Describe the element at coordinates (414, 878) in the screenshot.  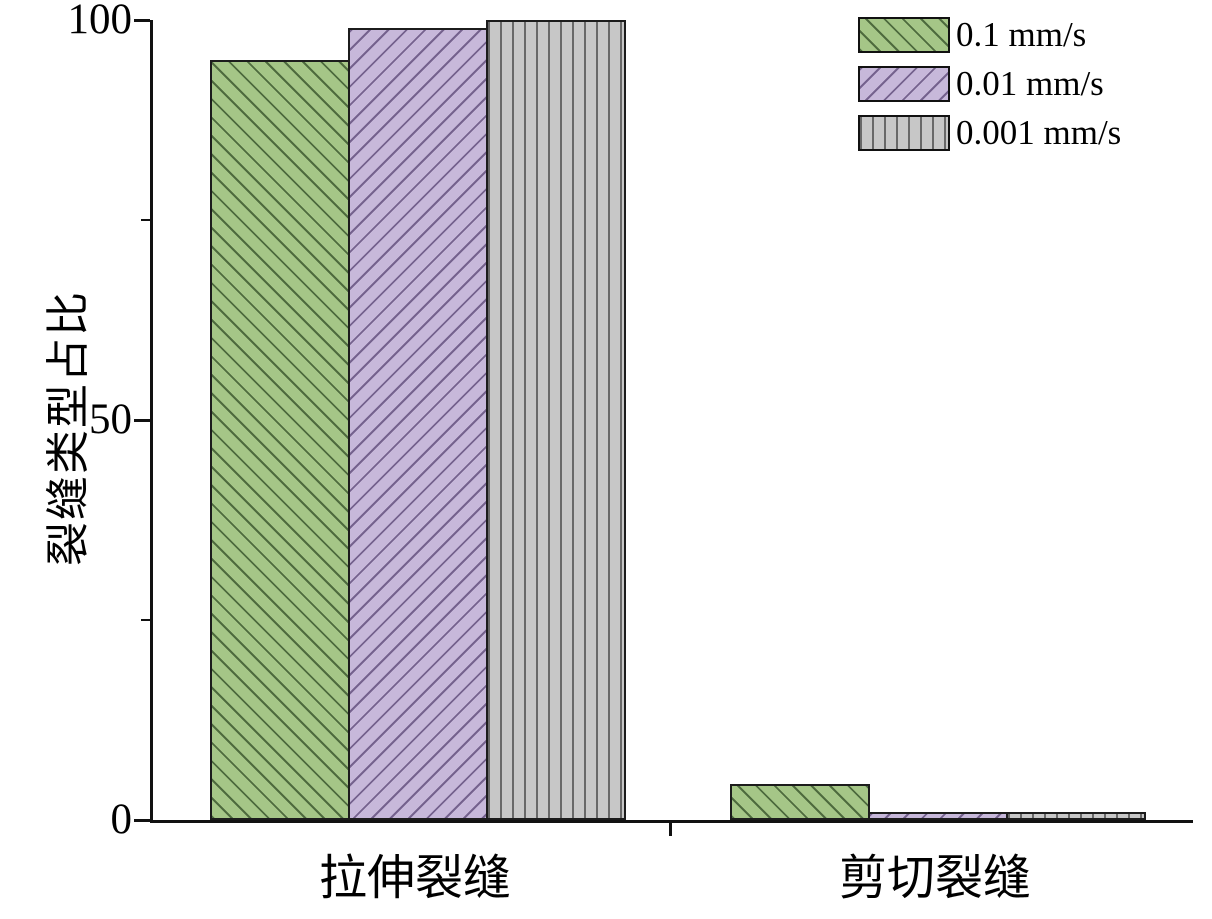
I see `x-category-label-tensile: 拉伸裂缝` at that location.